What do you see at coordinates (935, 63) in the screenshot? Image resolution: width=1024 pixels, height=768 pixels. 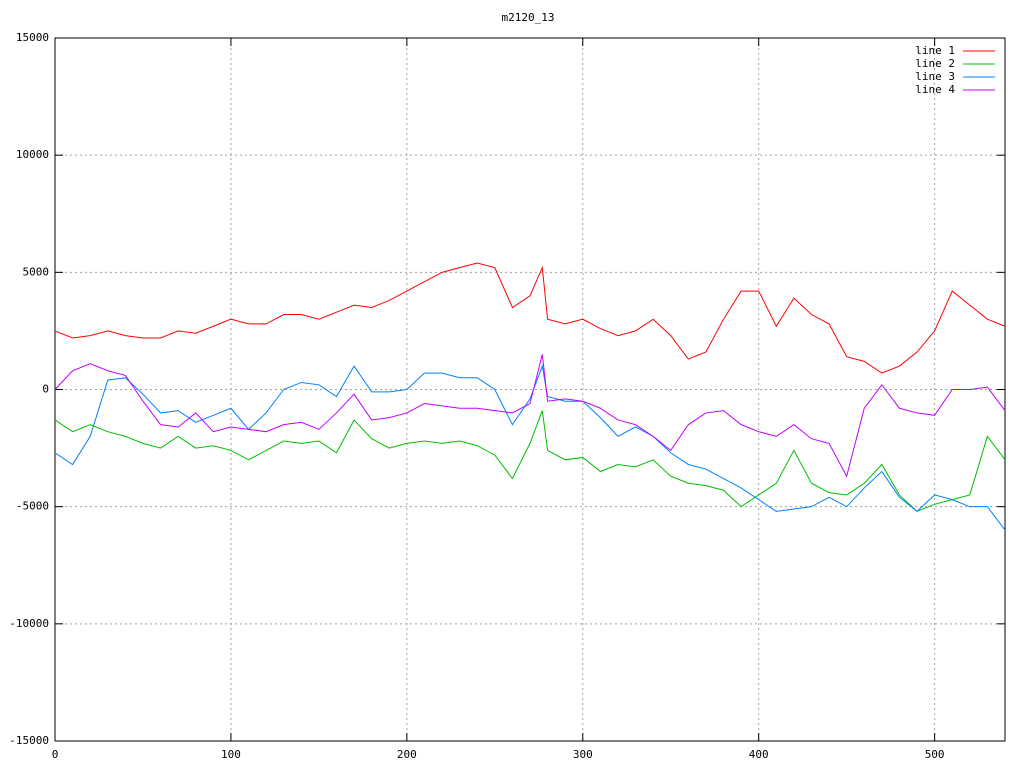 I see `legend-label: line 2` at bounding box center [935, 63].